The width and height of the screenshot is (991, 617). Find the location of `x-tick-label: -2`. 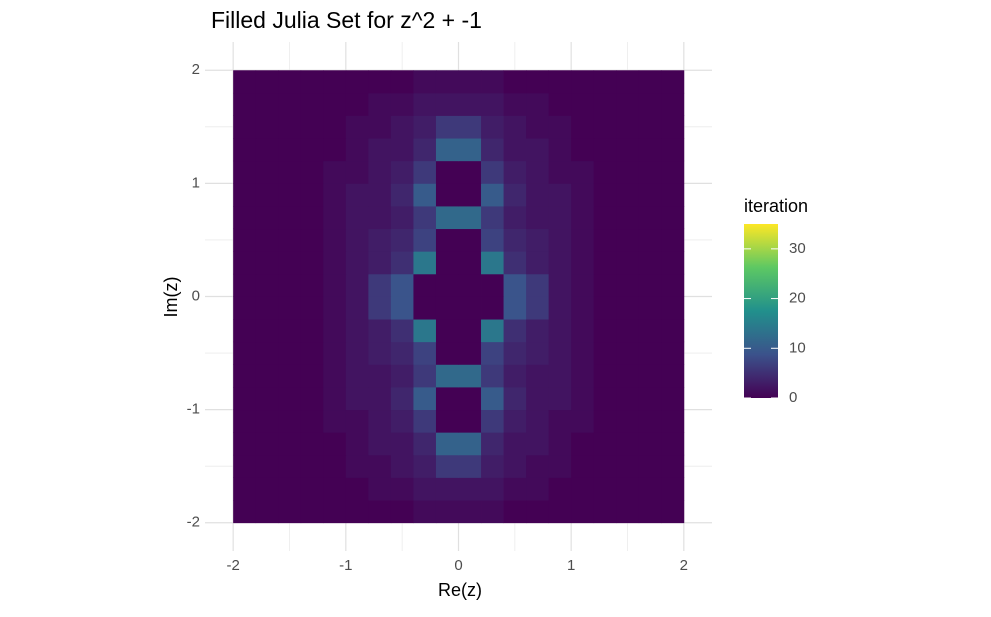

x-tick-label: -2 is located at coordinates (232, 565).